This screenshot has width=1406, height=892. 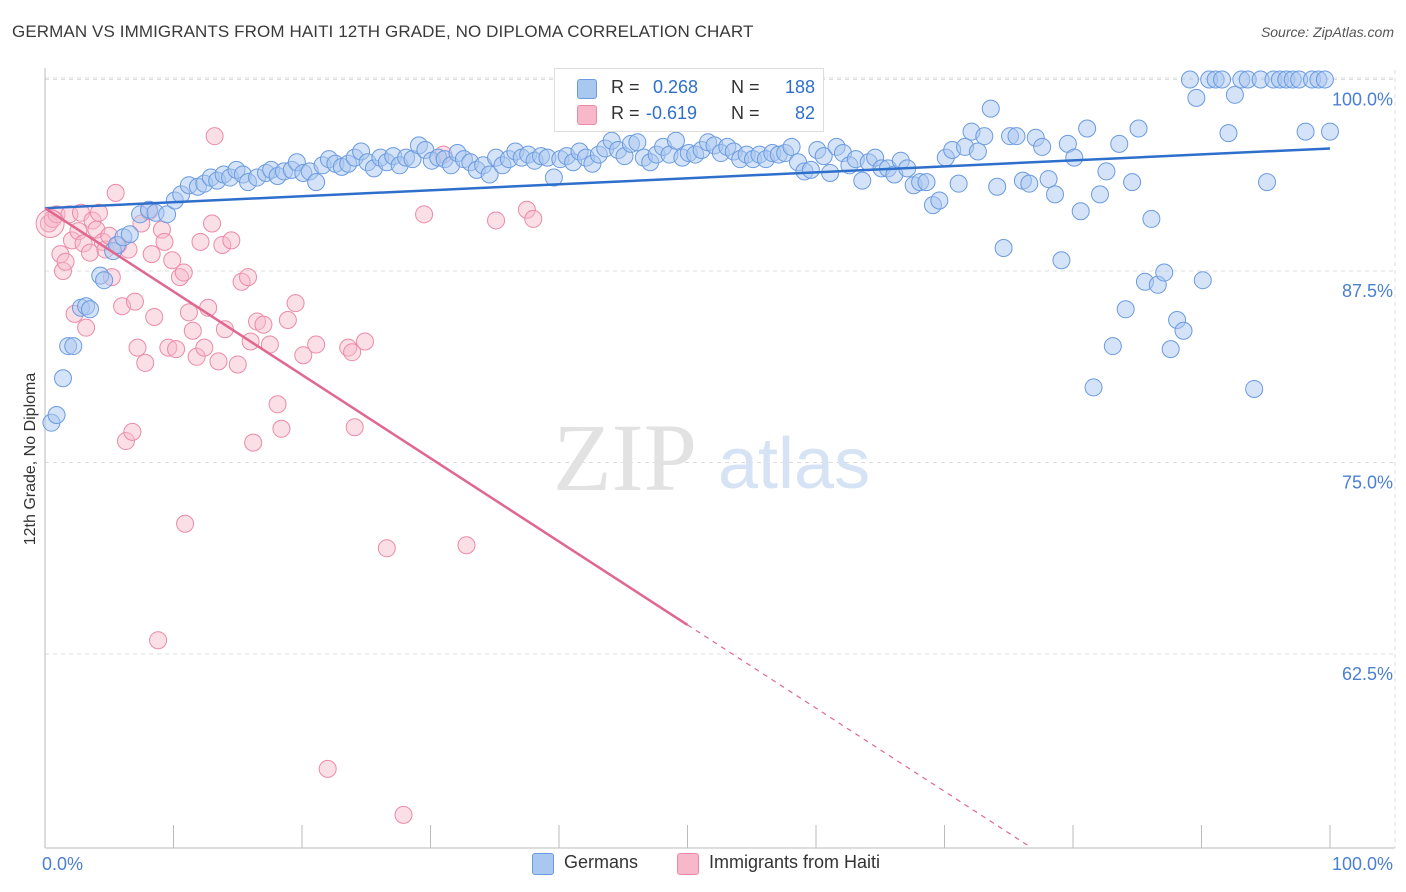 I want to click on germans-r-label: R =, so click(x=625, y=87).